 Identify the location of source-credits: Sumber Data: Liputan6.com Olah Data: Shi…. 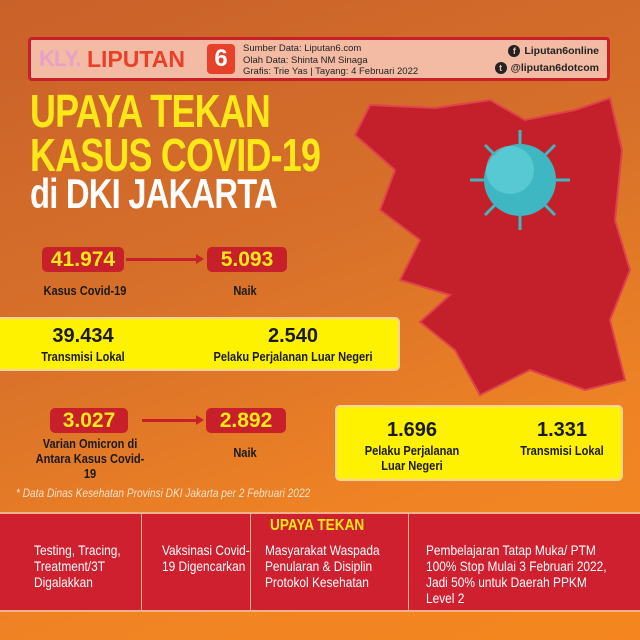
(330, 60).